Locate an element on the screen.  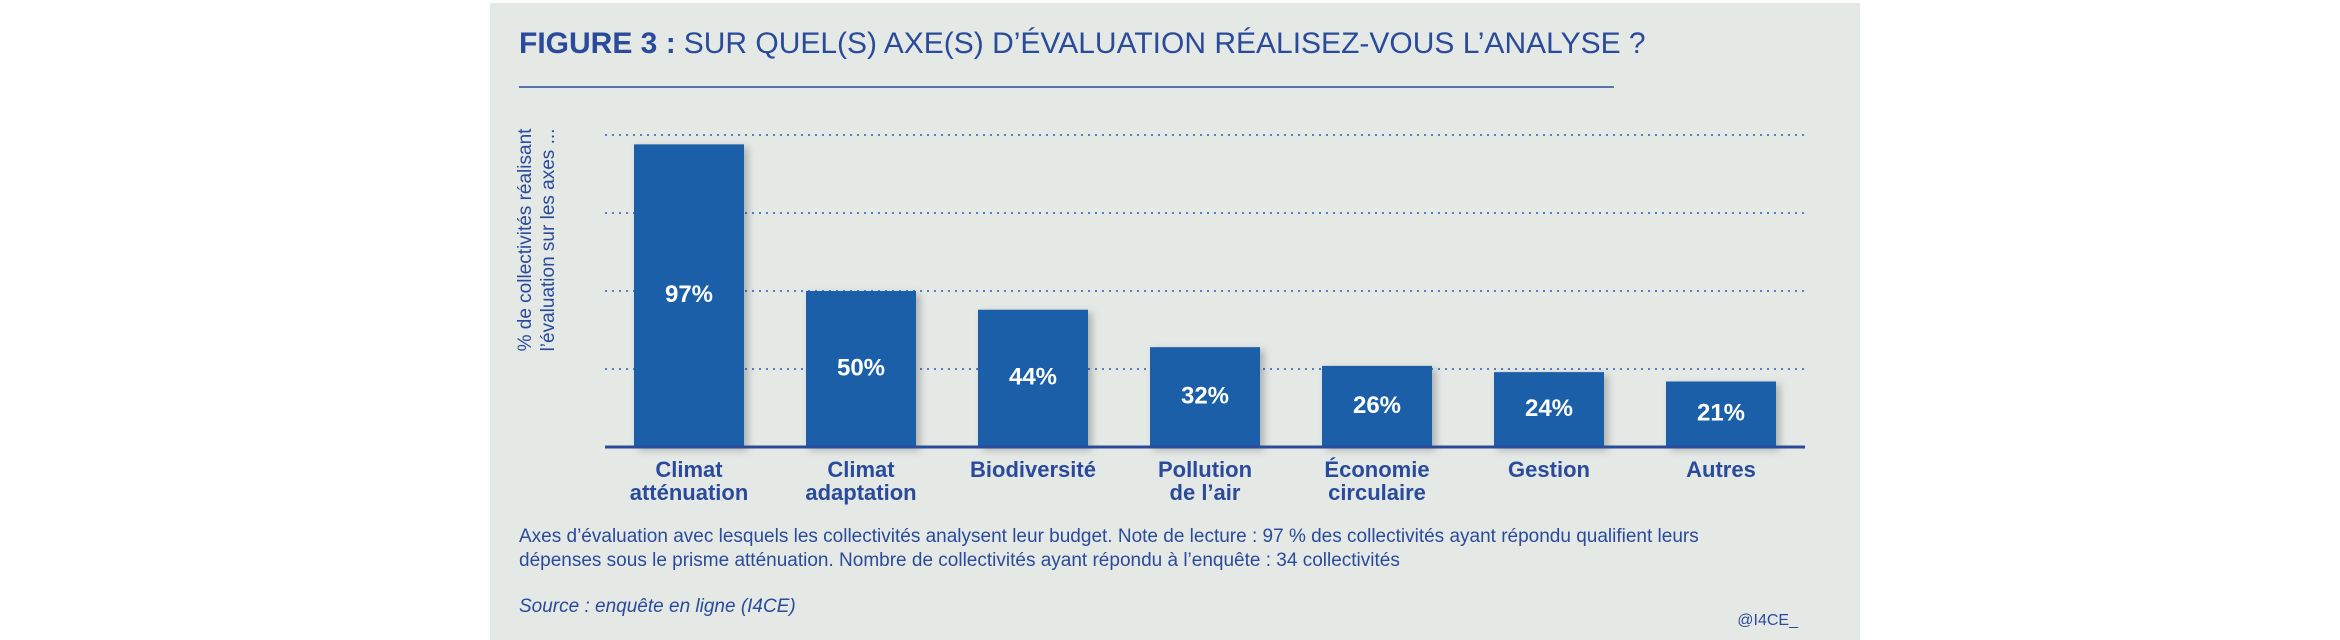
x-tick-label: Pollution de l’air is located at coordinates (1205, 481).